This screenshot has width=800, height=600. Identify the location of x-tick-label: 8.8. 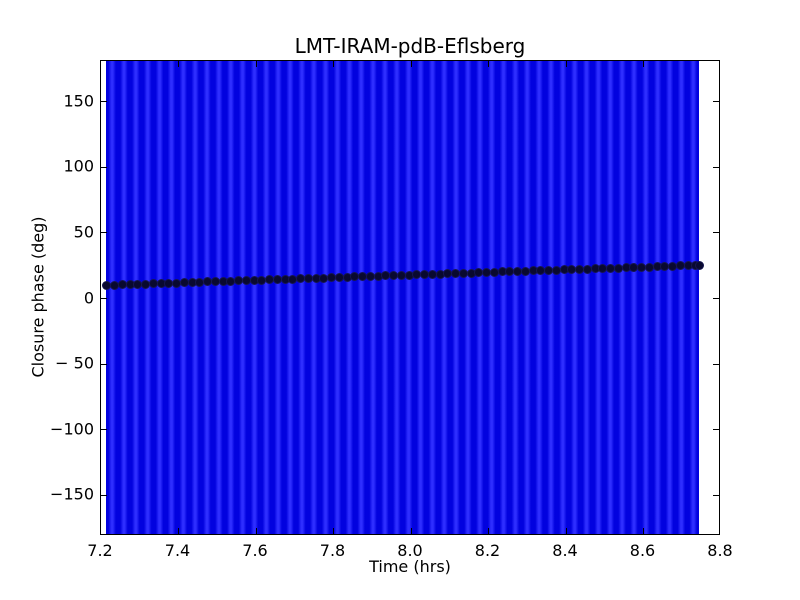
(720, 550).